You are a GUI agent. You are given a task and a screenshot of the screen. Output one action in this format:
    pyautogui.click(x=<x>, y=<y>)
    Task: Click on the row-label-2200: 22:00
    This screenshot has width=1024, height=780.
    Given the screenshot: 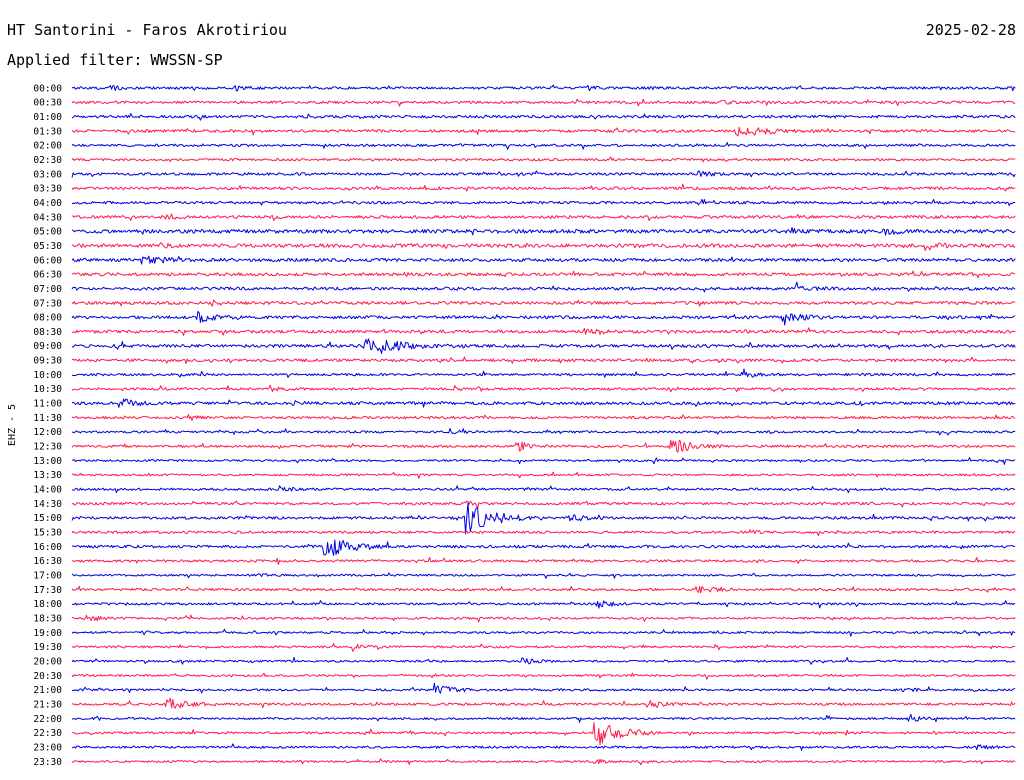 What is the action you would take?
    pyautogui.click(x=47, y=719)
    